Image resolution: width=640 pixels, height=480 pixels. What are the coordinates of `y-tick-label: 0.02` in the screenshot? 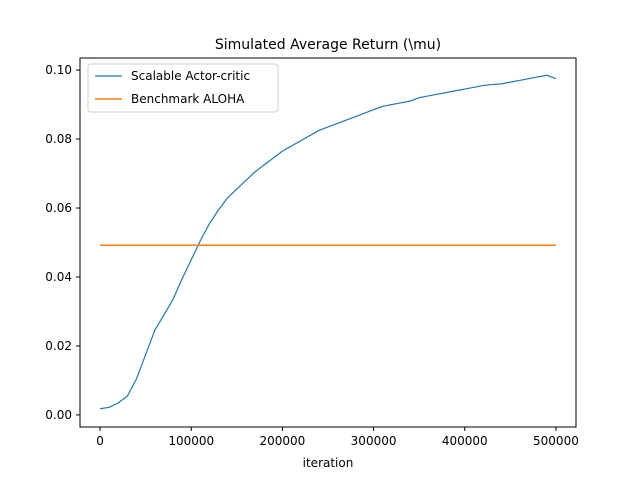 It's located at (58, 346).